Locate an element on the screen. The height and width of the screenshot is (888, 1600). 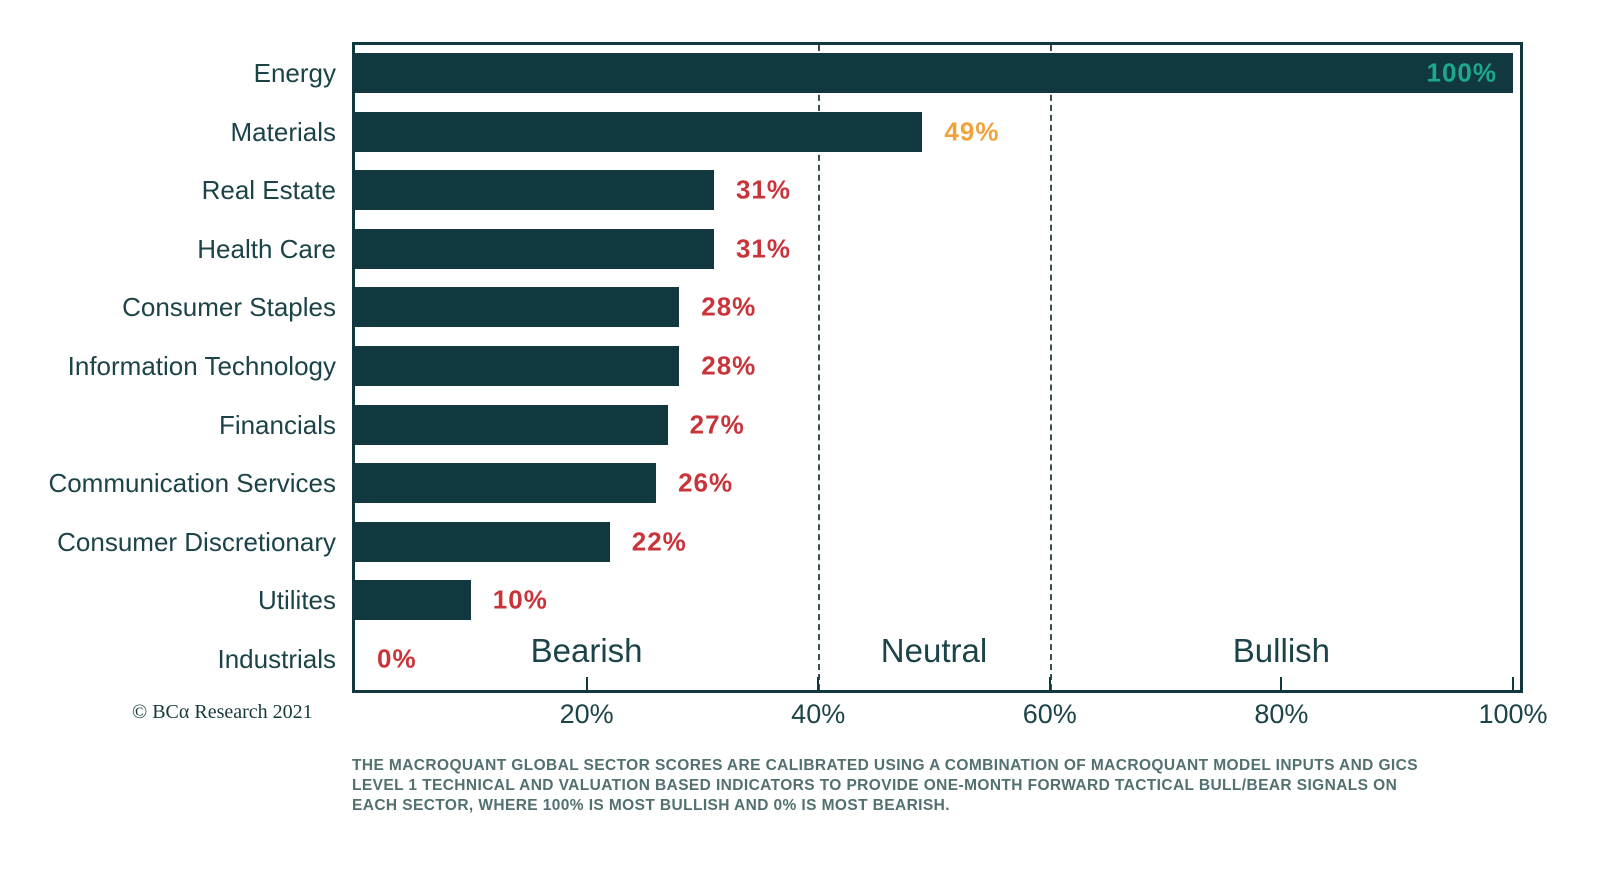
bar-value-label: 27% is located at coordinates (717, 424).